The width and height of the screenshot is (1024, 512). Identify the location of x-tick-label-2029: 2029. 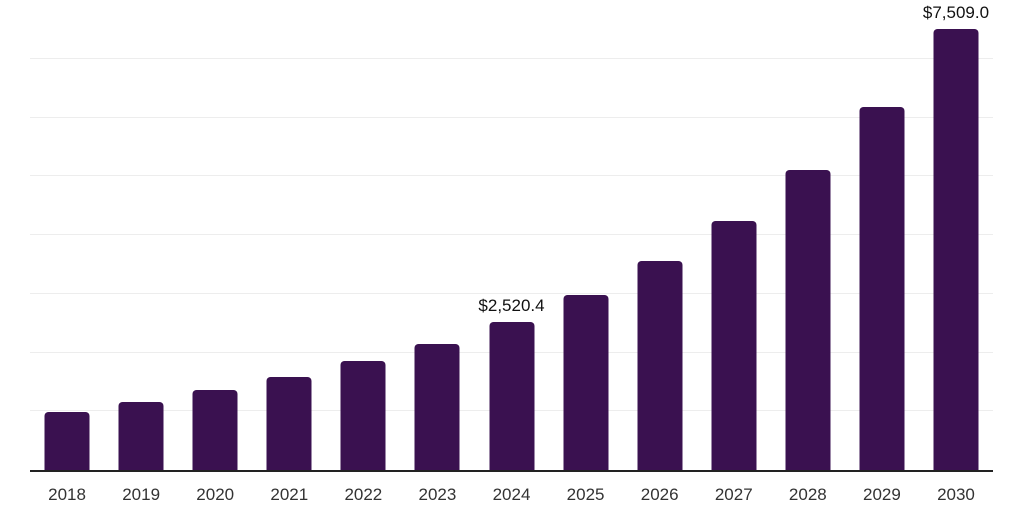
(881, 494).